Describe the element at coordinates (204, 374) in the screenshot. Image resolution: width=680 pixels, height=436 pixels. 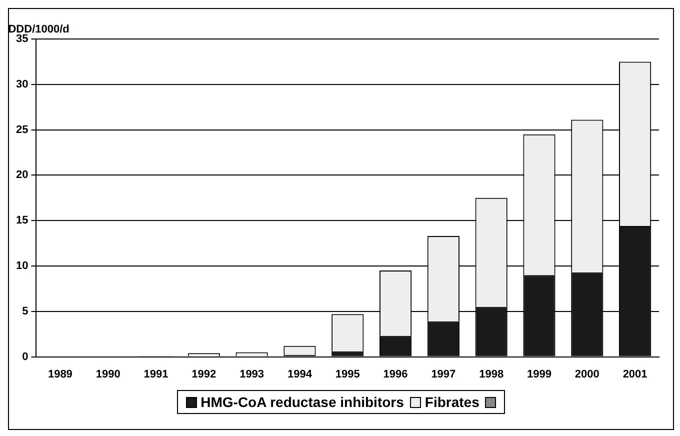
I see `x-tick-label: 1992` at that location.